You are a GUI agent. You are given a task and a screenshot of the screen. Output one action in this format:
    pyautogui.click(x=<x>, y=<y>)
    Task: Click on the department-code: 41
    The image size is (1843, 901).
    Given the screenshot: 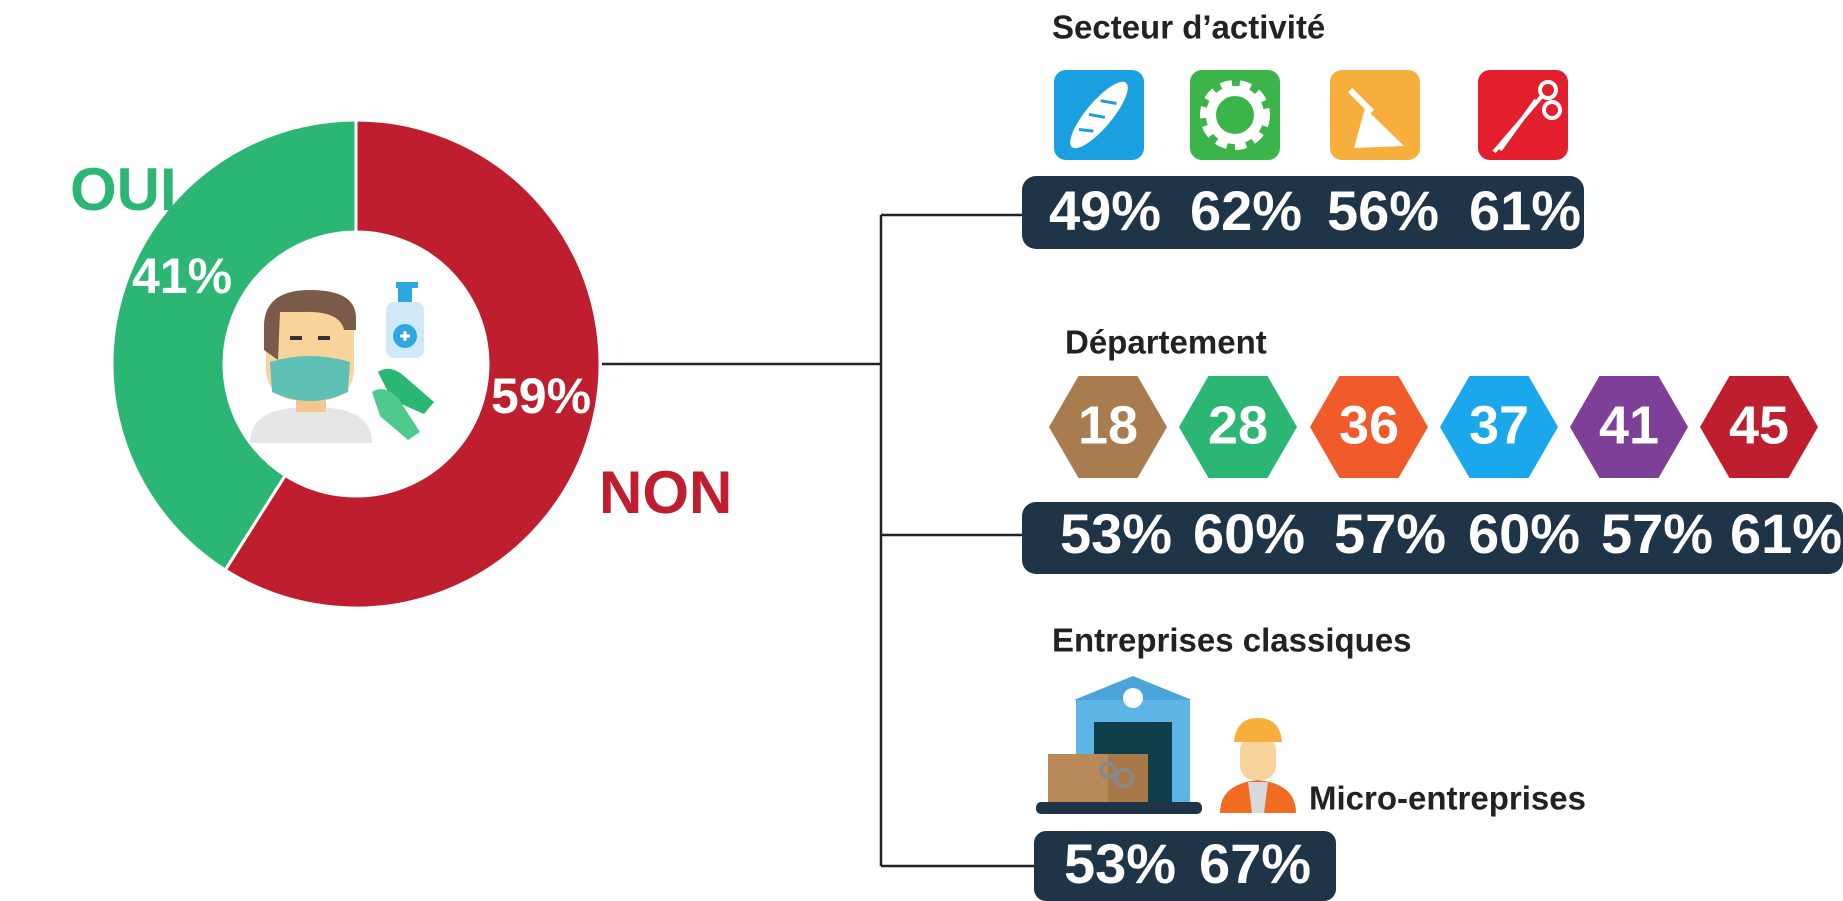 What is the action you would take?
    pyautogui.click(x=1629, y=425)
    